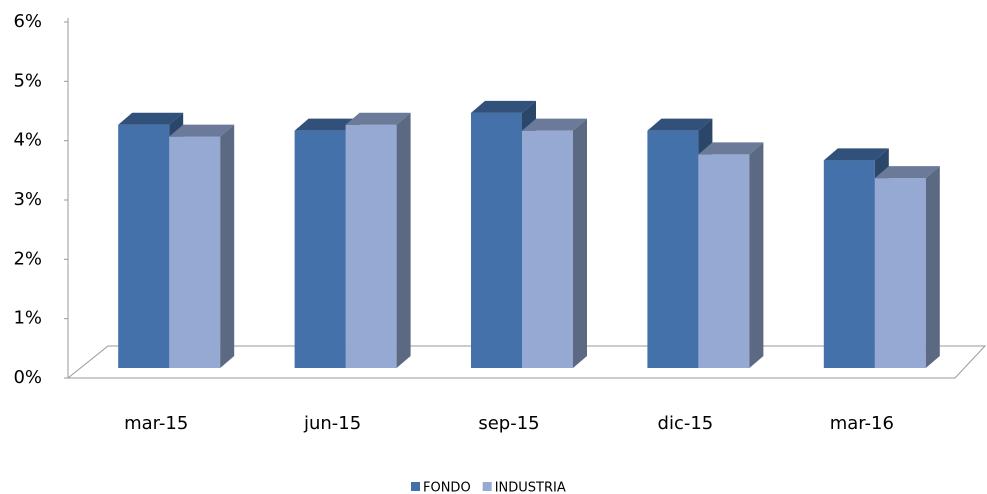 The width and height of the screenshot is (987, 494). I want to click on y-tick-label: 0%, so click(27, 377).